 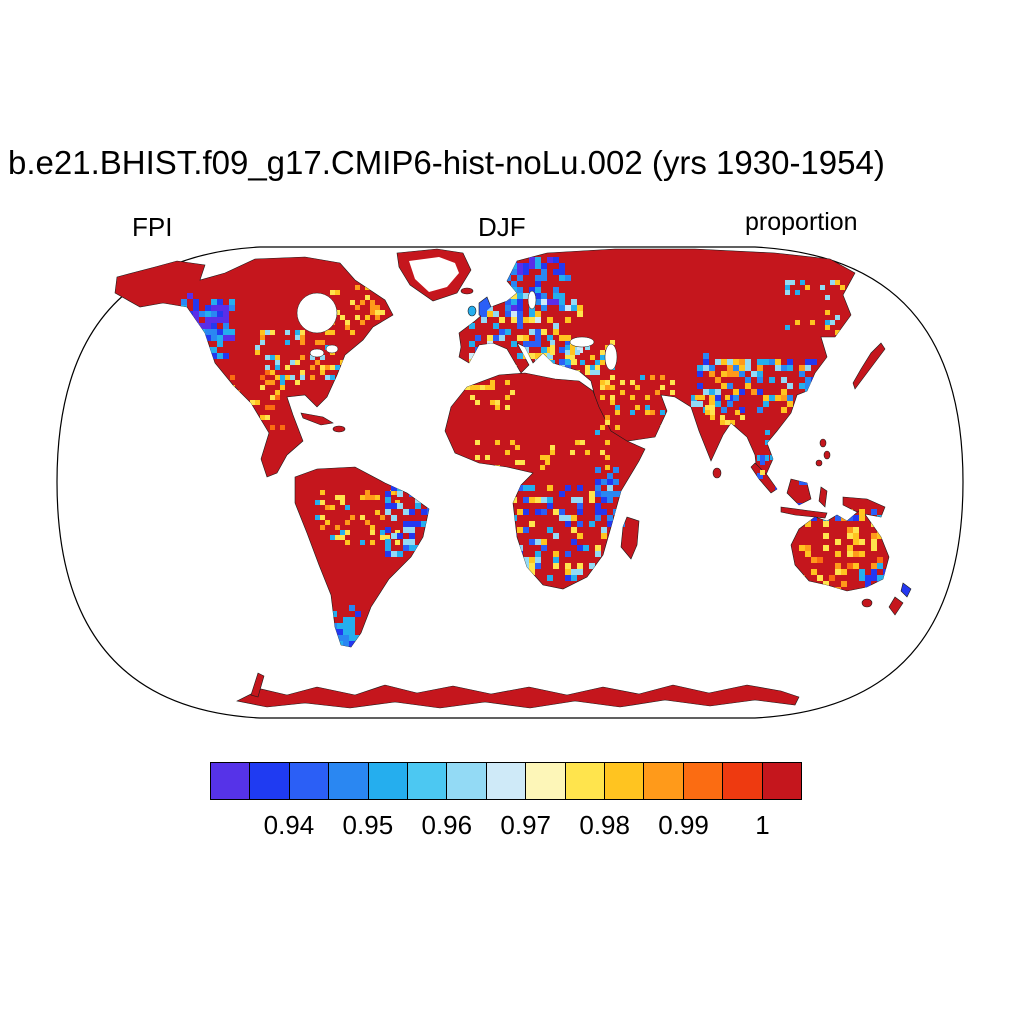 What do you see at coordinates (434, 274) in the screenshot?
I see `greenland-ice-interior` at bounding box center [434, 274].